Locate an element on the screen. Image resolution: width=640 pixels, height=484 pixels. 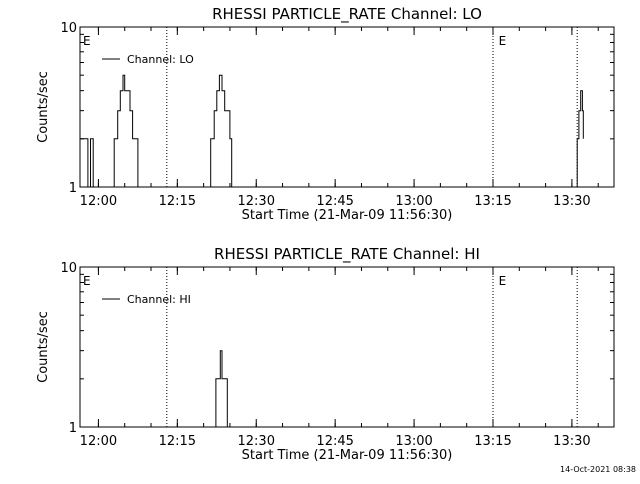
legend-label: Channel: HI is located at coordinates (159, 299).